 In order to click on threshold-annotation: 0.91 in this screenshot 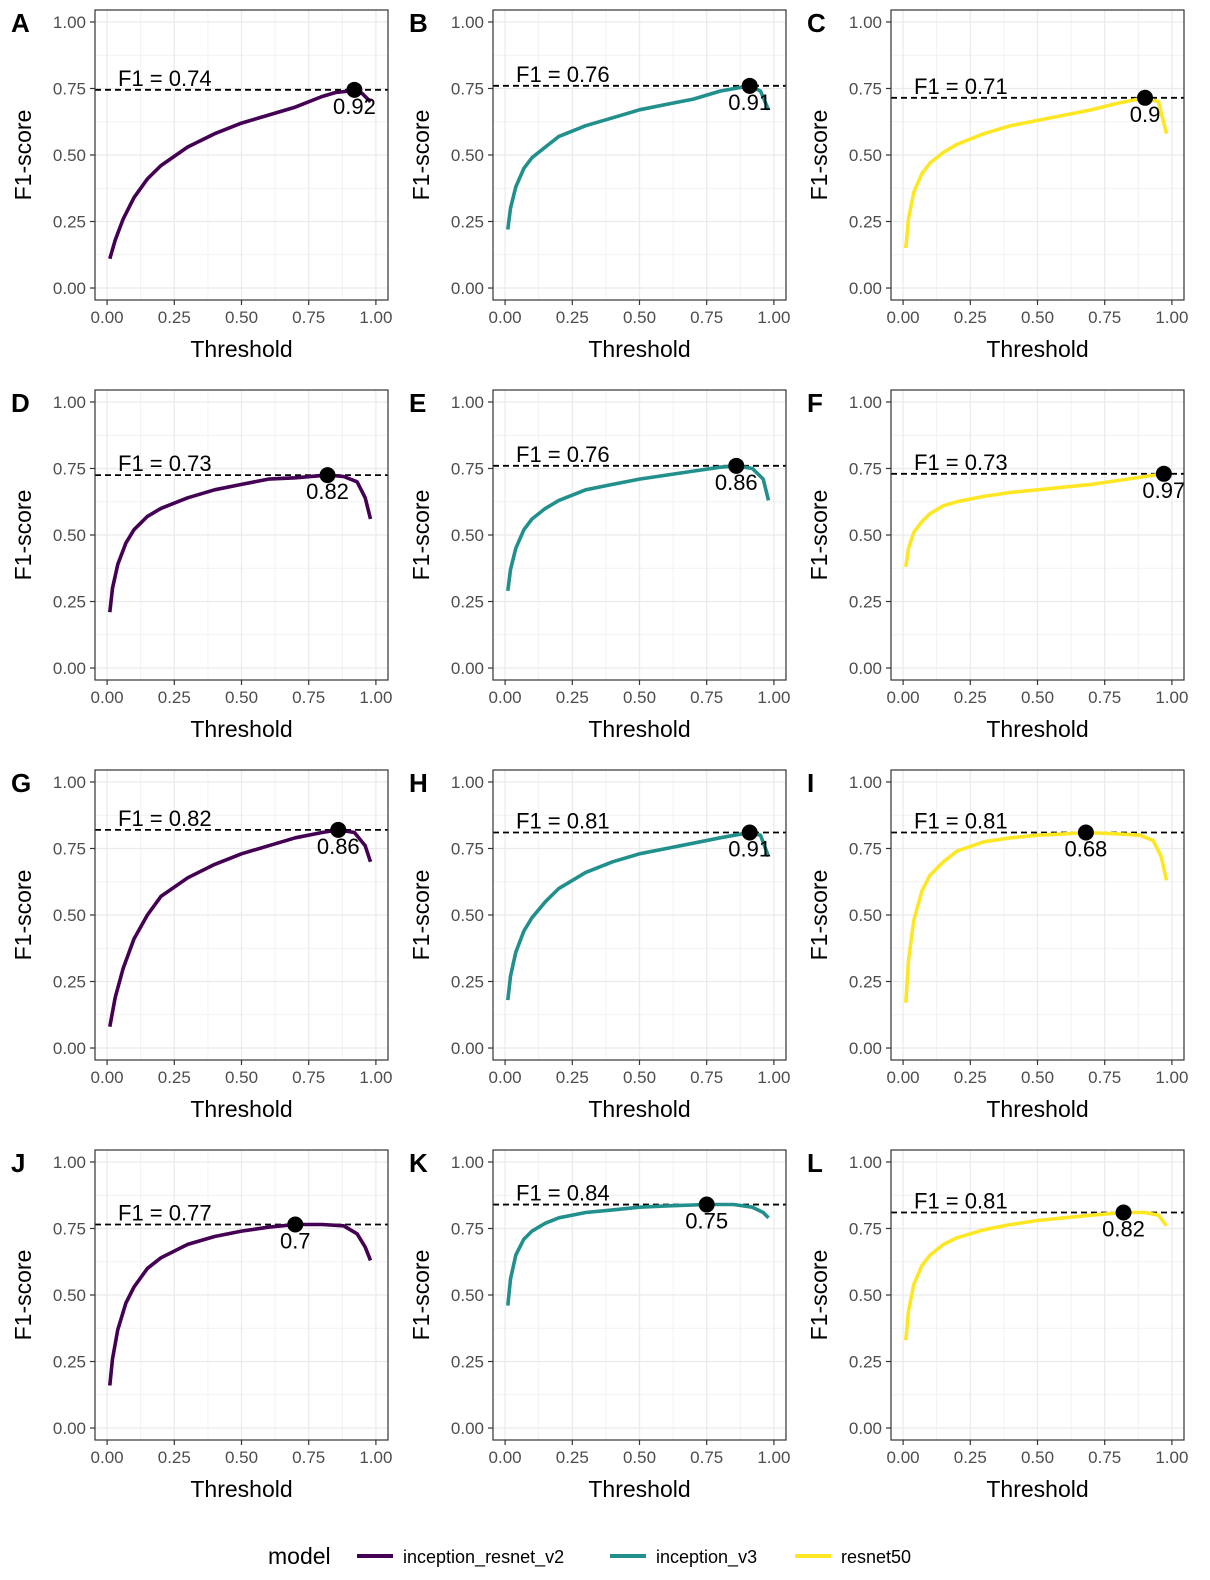, I will do `click(749, 849)`.